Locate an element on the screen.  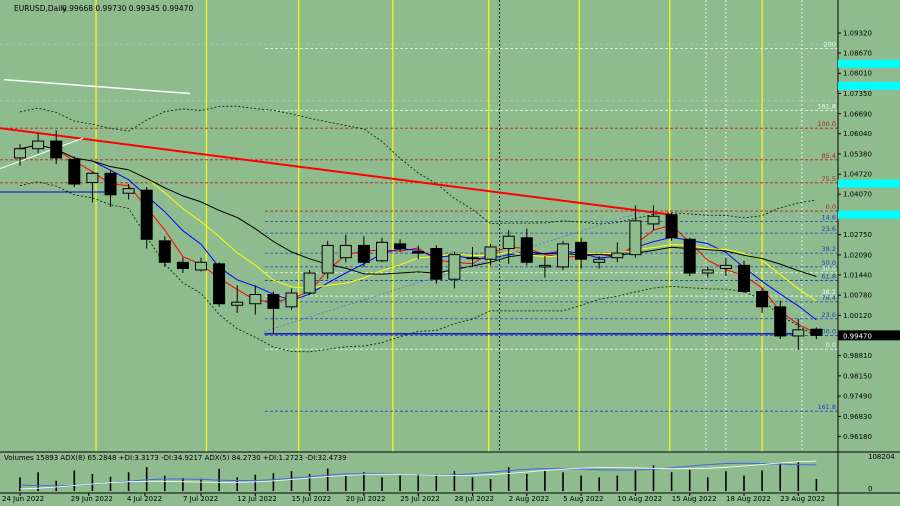
price-tick-label: 1.00780 is located at coordinates (857, 296).